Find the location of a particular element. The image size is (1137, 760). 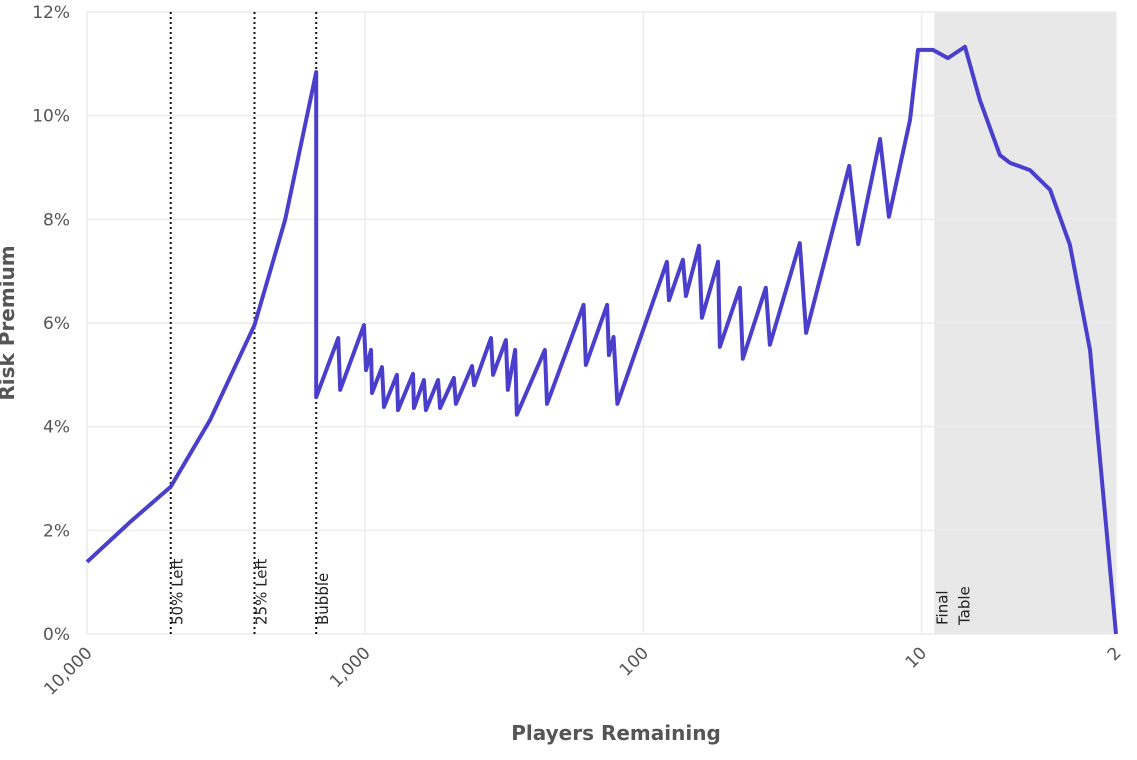

marker-label: Bubble is located at coordinates (323, 599).